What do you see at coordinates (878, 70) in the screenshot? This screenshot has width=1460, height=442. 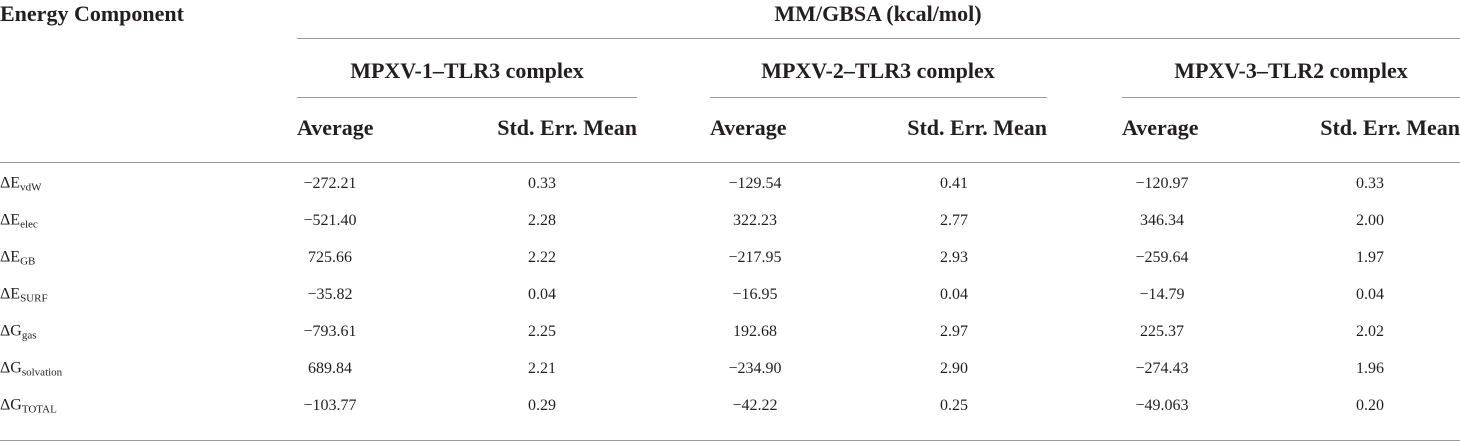 I see `complex-header: MPXV-2–TLR3 complex` at bounding box center [878, 70].